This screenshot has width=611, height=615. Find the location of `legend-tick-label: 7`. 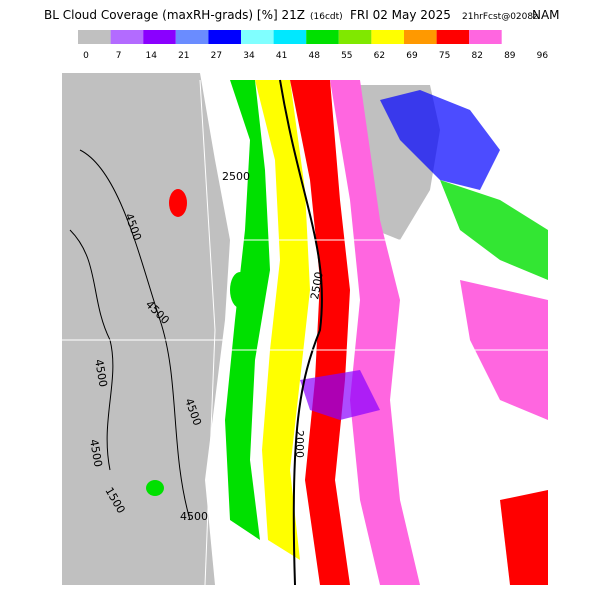

legend-tick-label: 7 is located at coordinates (119, 56).